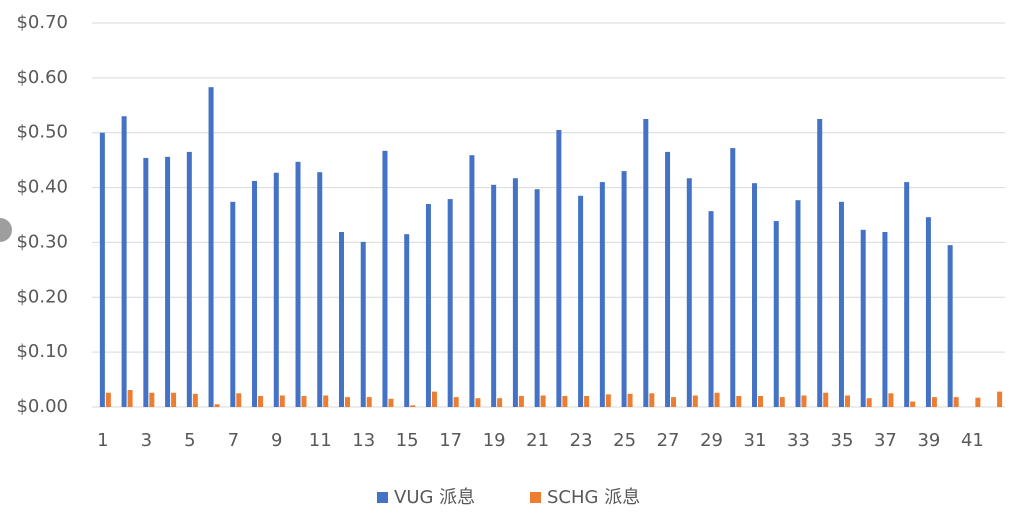  Describe the element at coordinates (928, 440) in the screenshot. I see `x-tick-label: 39` at that location.